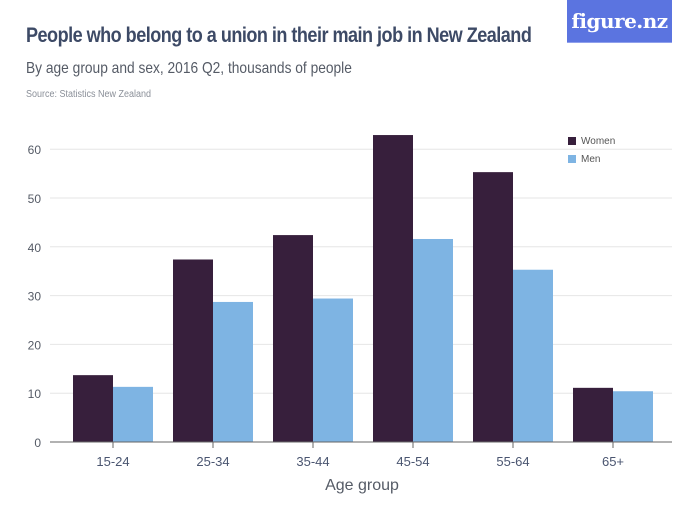 The height and width of the screenshot is (525, 700). I want to click on legend-label-men: Men, so click(590, 159).